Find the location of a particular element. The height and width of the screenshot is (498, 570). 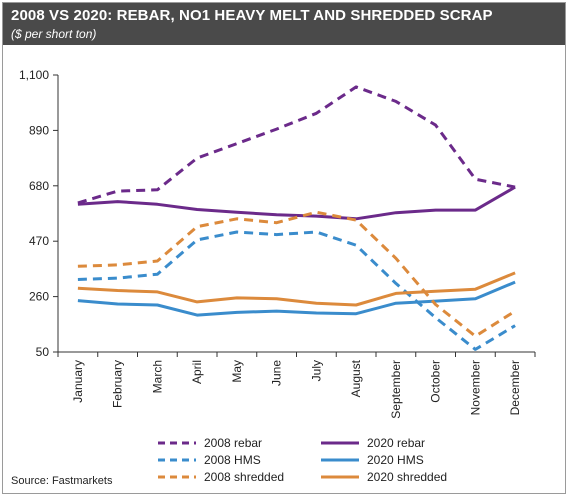

x-tick-label: July is located at coordinates (316, 370).